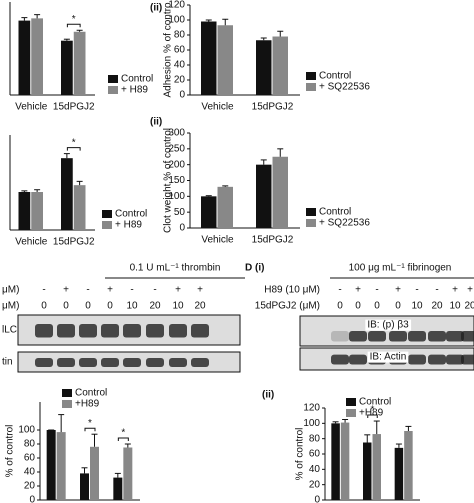 Image resolution: width=474 pixels, height=503 pixels. What do you see at coordinates (344, 87) in the screenshot?
I see `legend-label: + SQ22536` at bounding box center [344, 87].